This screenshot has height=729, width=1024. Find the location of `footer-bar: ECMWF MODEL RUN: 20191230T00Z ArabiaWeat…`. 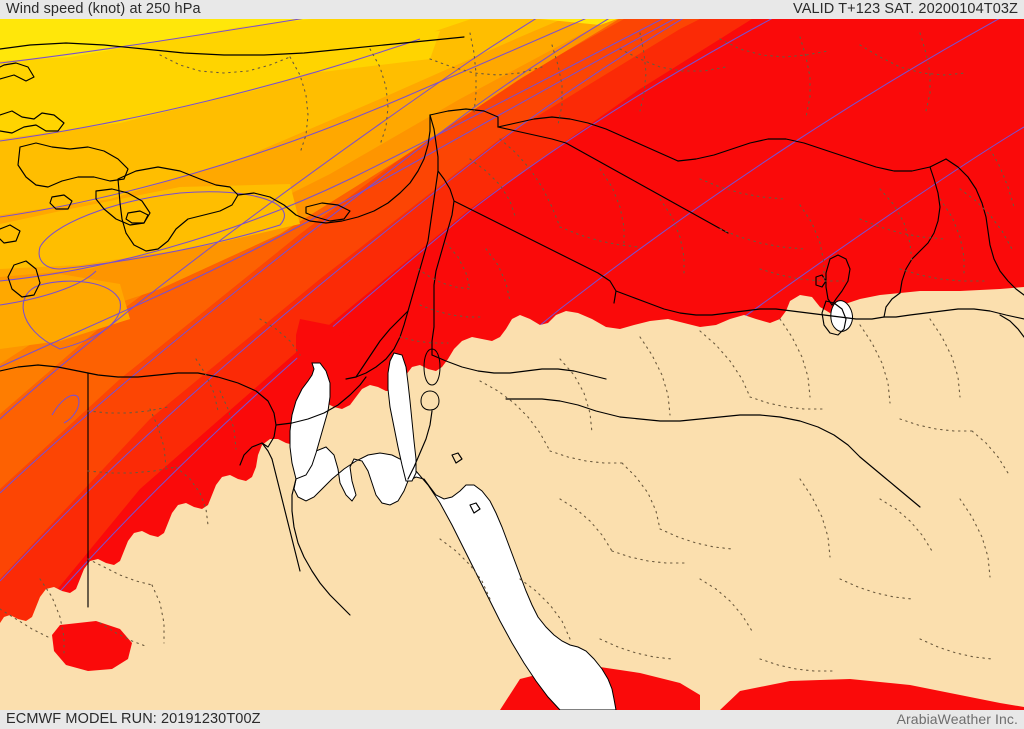

footer-bar: ECMWF MODEL RUN: 20191230T00Z ArabiaWeat… is located at coordinates (512, 719).